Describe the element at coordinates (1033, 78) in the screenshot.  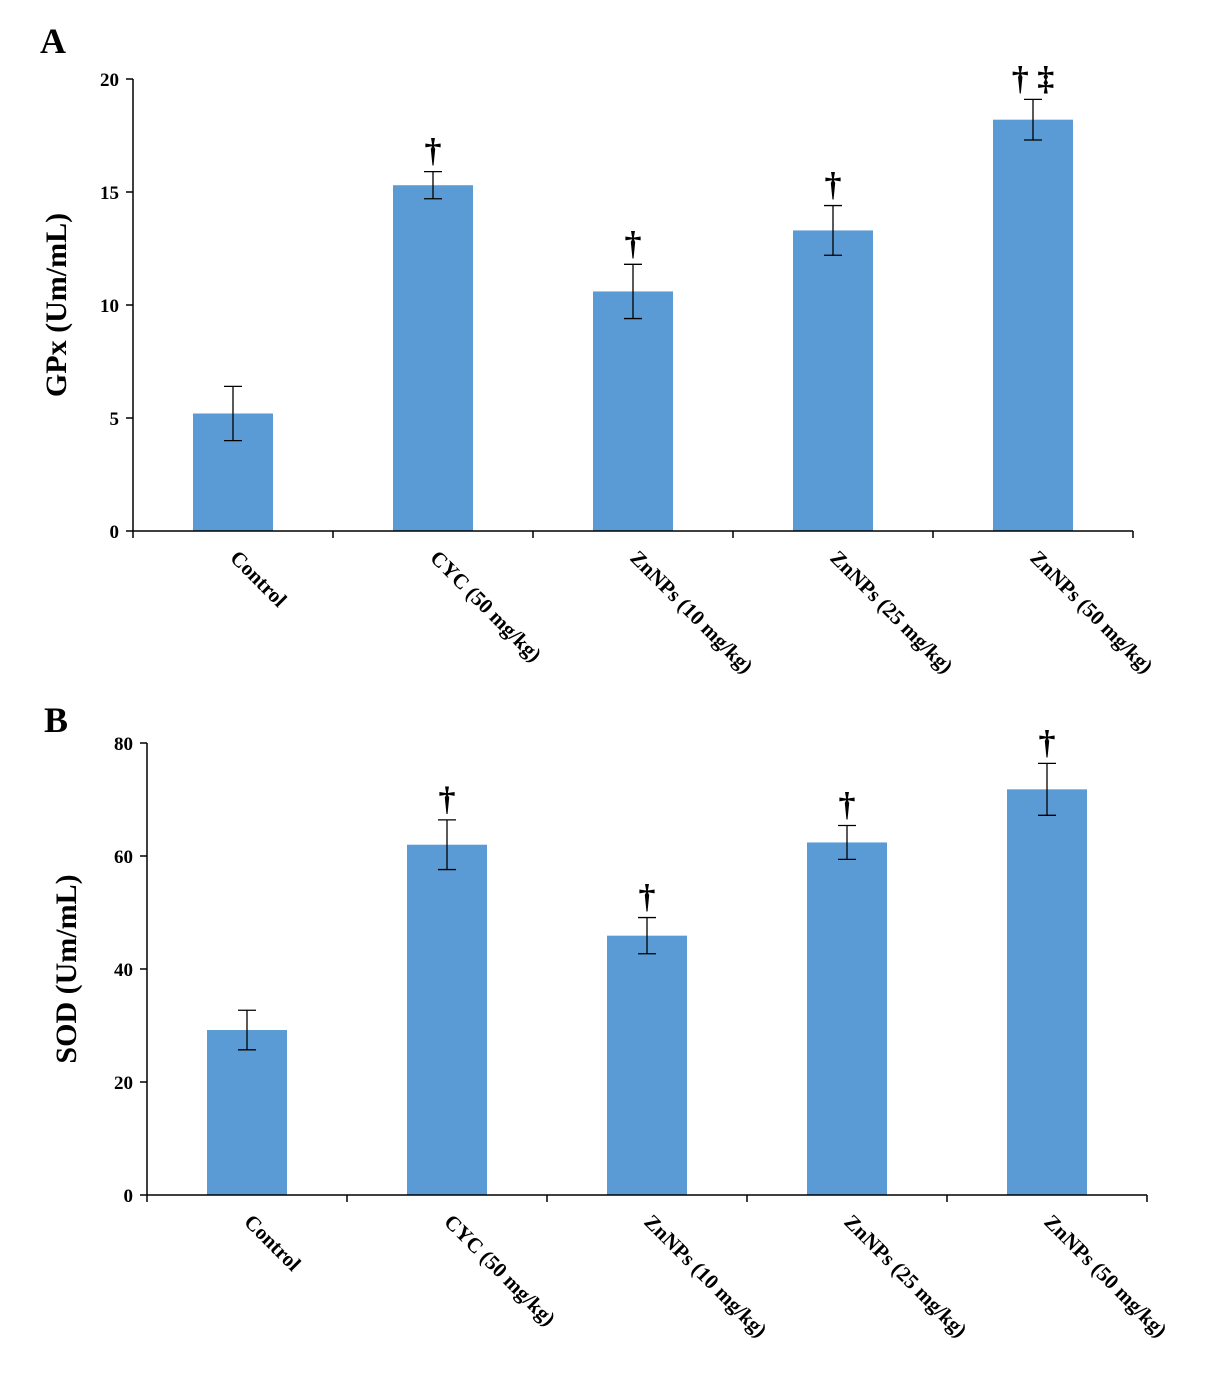
I see `significance-mark-5: † ‡` at that location.